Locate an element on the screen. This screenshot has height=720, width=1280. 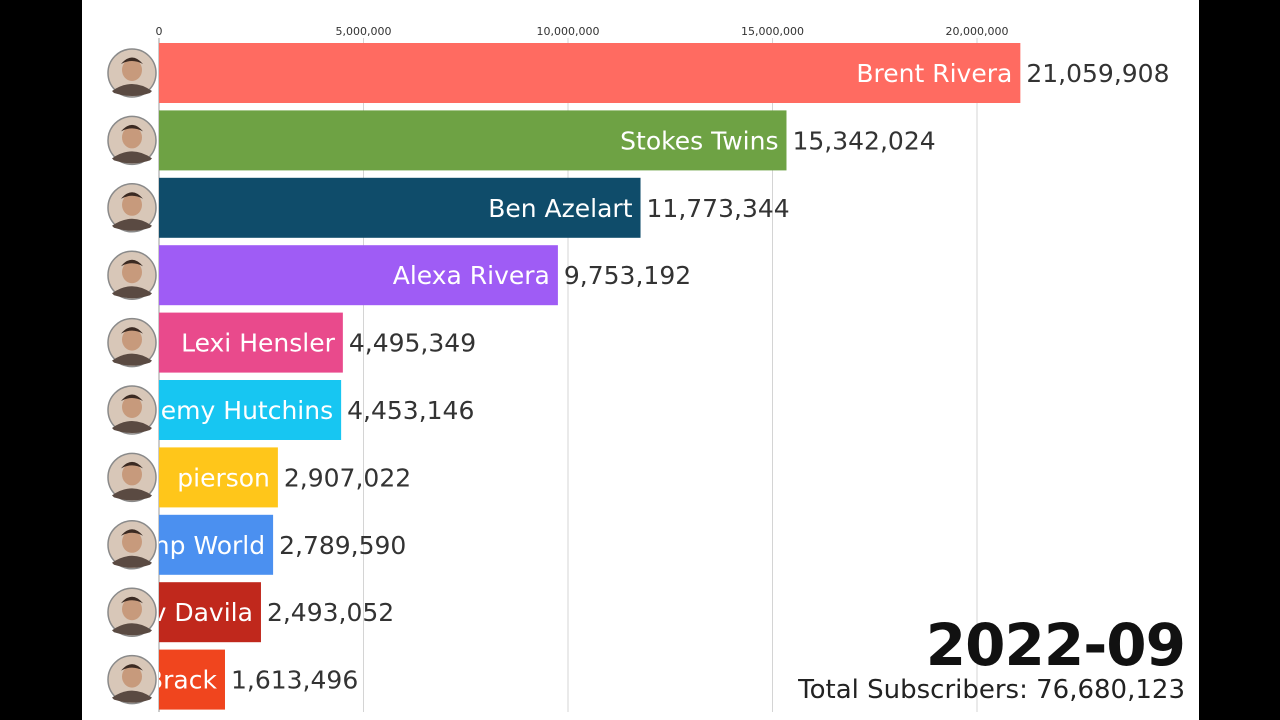
value-label: 1,613,496 is located at coordinates (294, 680).